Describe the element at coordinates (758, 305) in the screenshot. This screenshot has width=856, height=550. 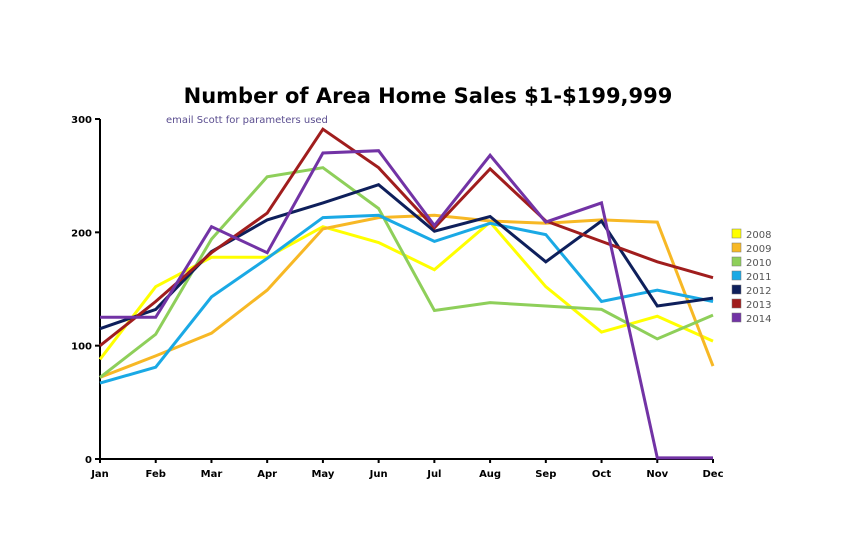
I see `legend-label: 2013` at that location.